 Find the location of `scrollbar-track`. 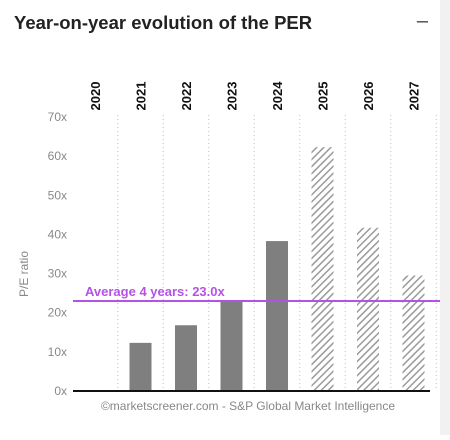

scrollbar-track is located at coordinates (445, 217).